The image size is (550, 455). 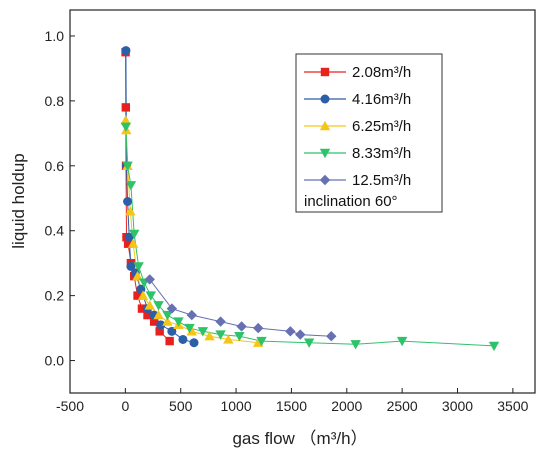 I want to click on legend-label: 8.33m³/h, so click(x=381, y=153).